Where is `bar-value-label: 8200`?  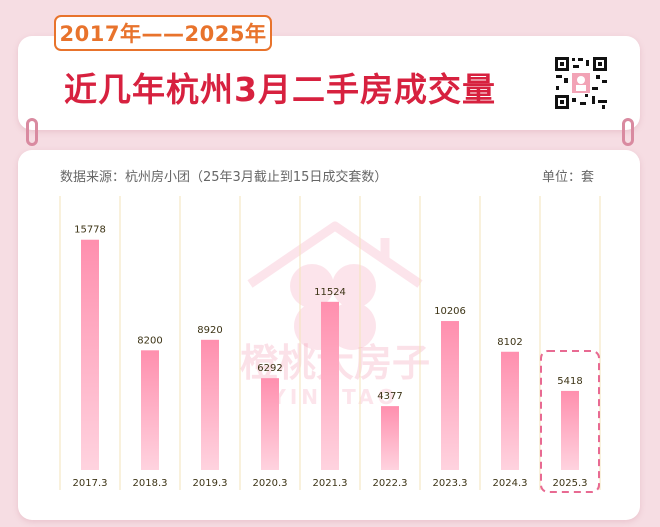 bar-value-label: 8200 is located at coordinates (149, 340).